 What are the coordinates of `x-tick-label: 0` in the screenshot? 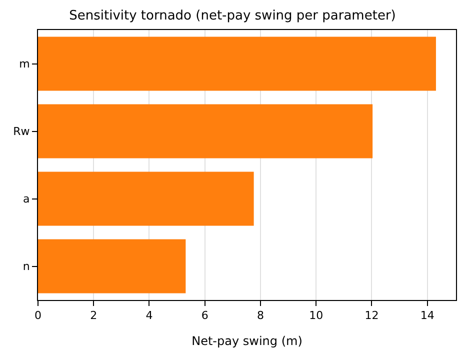 It's located at (38, 315).